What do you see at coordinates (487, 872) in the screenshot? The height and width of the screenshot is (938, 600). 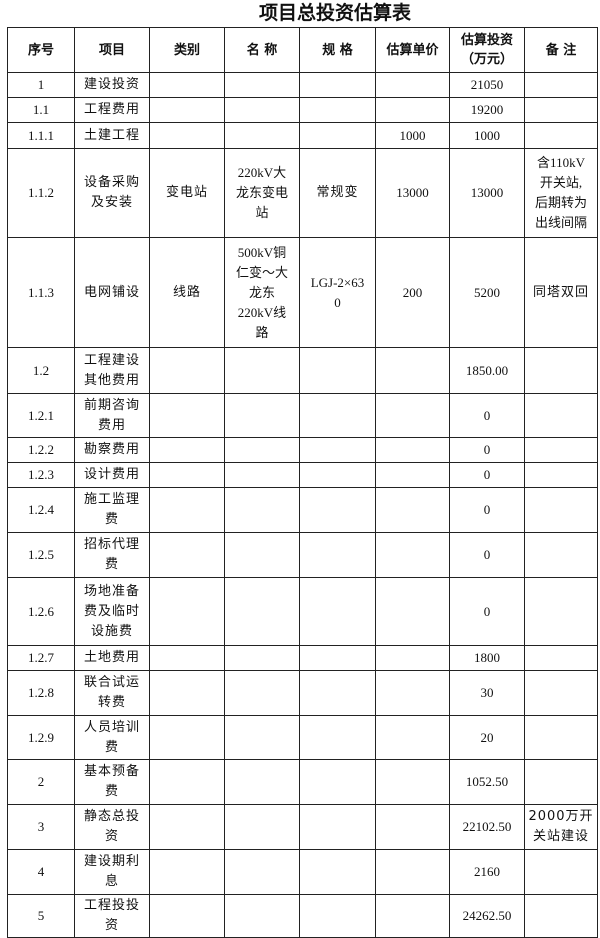 I see `cell-estimated-investment: 2160` at bounding box center [487, 872].